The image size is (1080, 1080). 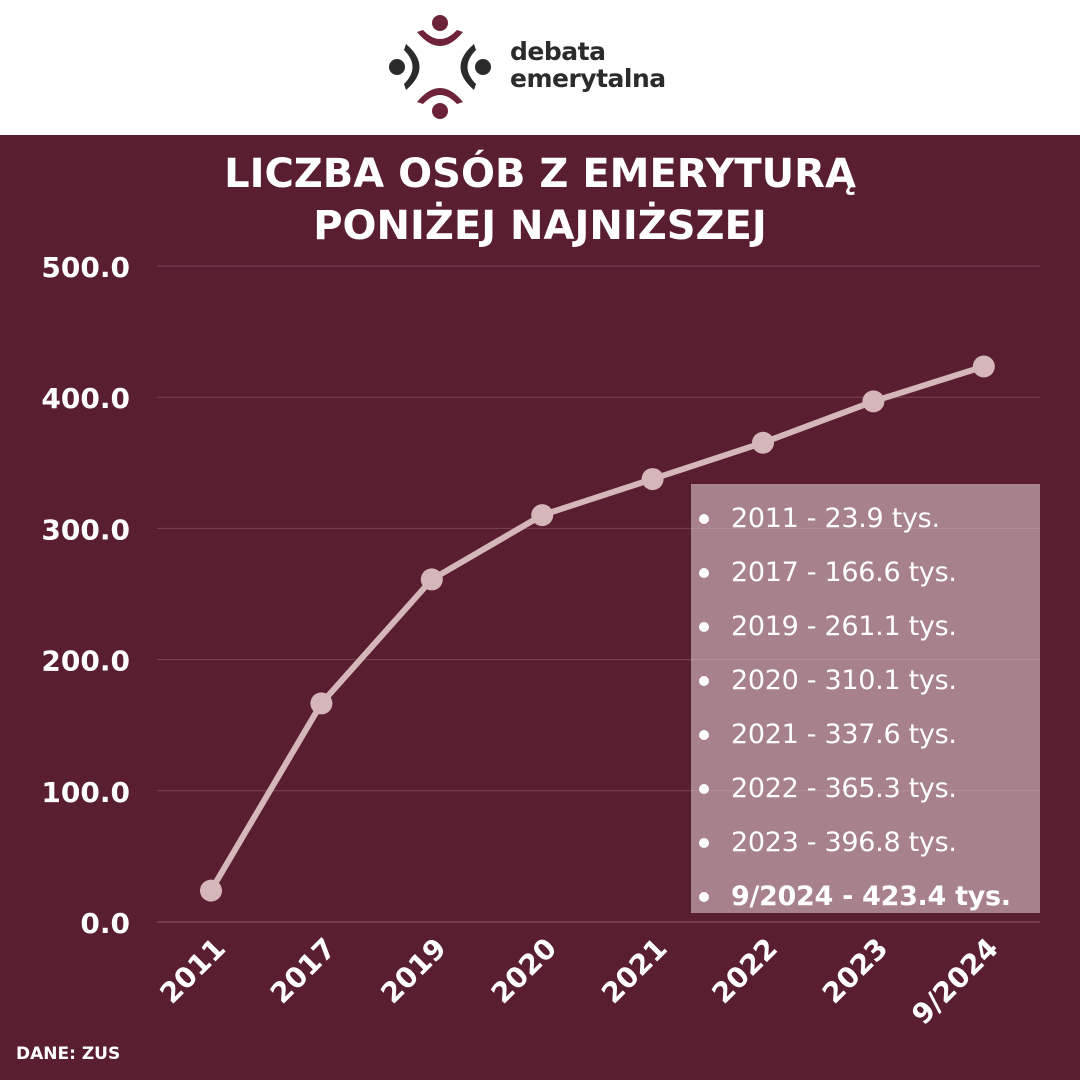 What do you see at coordinates (413, 971) in the screenshot?
I see `x-tick-label: 2019` at bounding box center [413, 971].